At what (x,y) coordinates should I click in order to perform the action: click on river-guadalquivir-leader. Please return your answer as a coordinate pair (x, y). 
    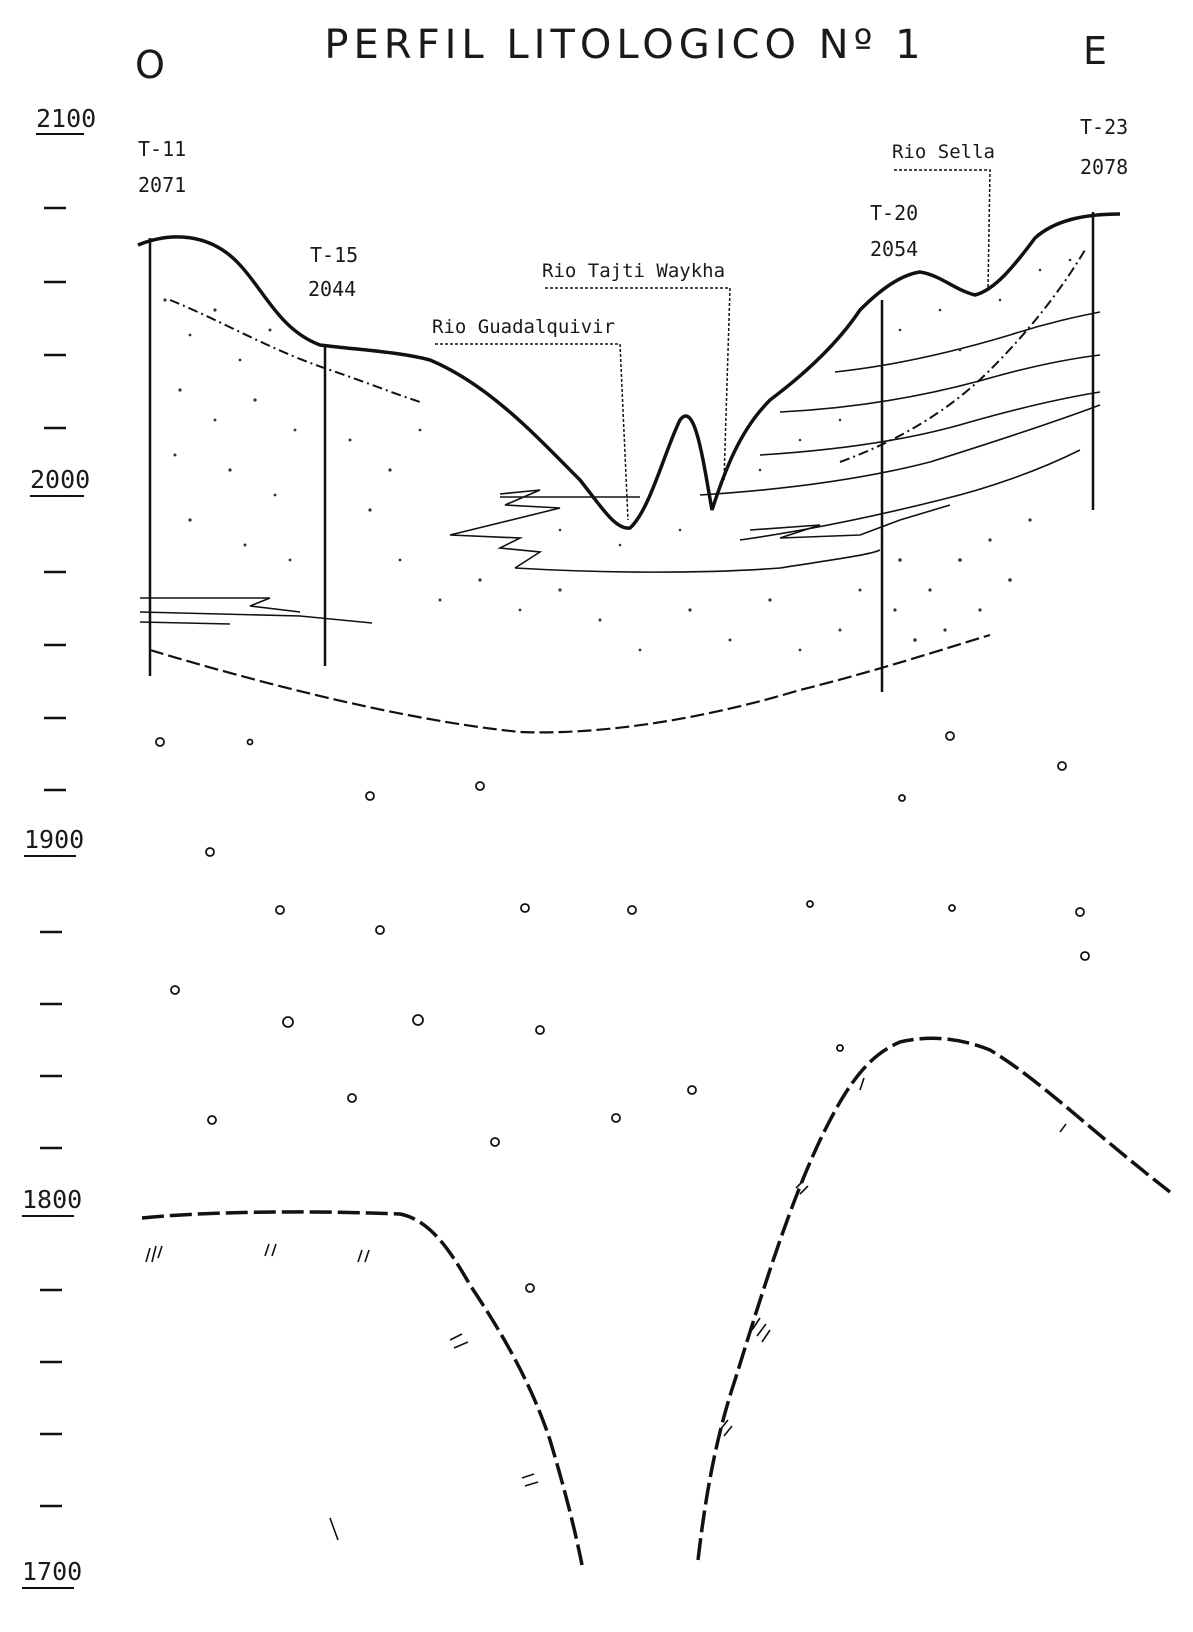
    Looking at the image, I should click on (532, 432).